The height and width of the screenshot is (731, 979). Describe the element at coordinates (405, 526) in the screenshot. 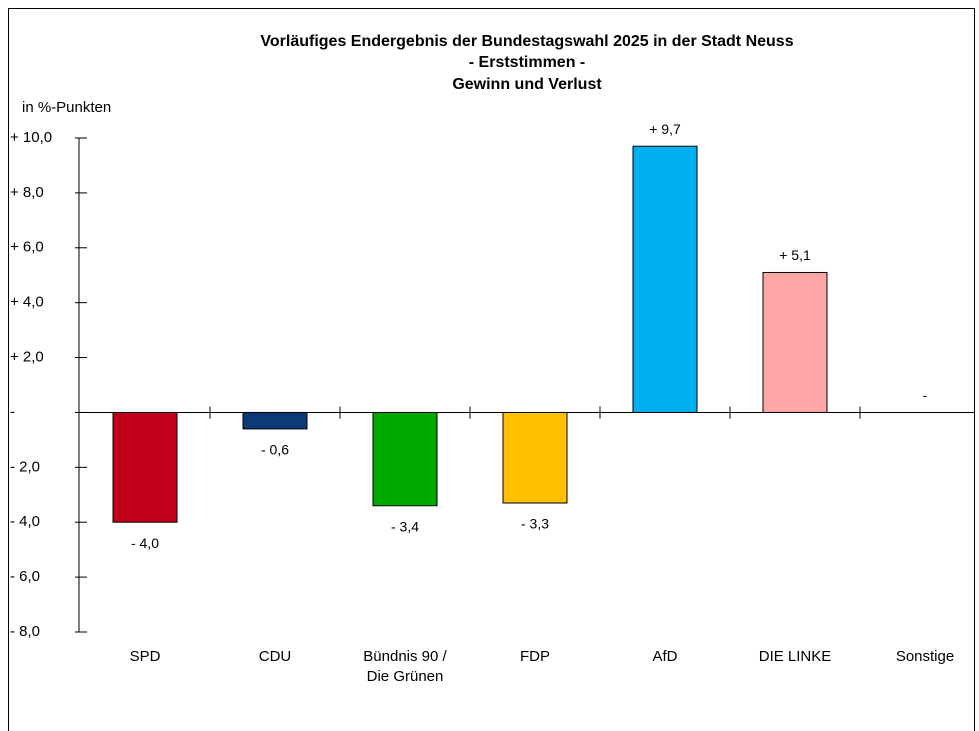

I see `value-label: - 3,4` at that location.